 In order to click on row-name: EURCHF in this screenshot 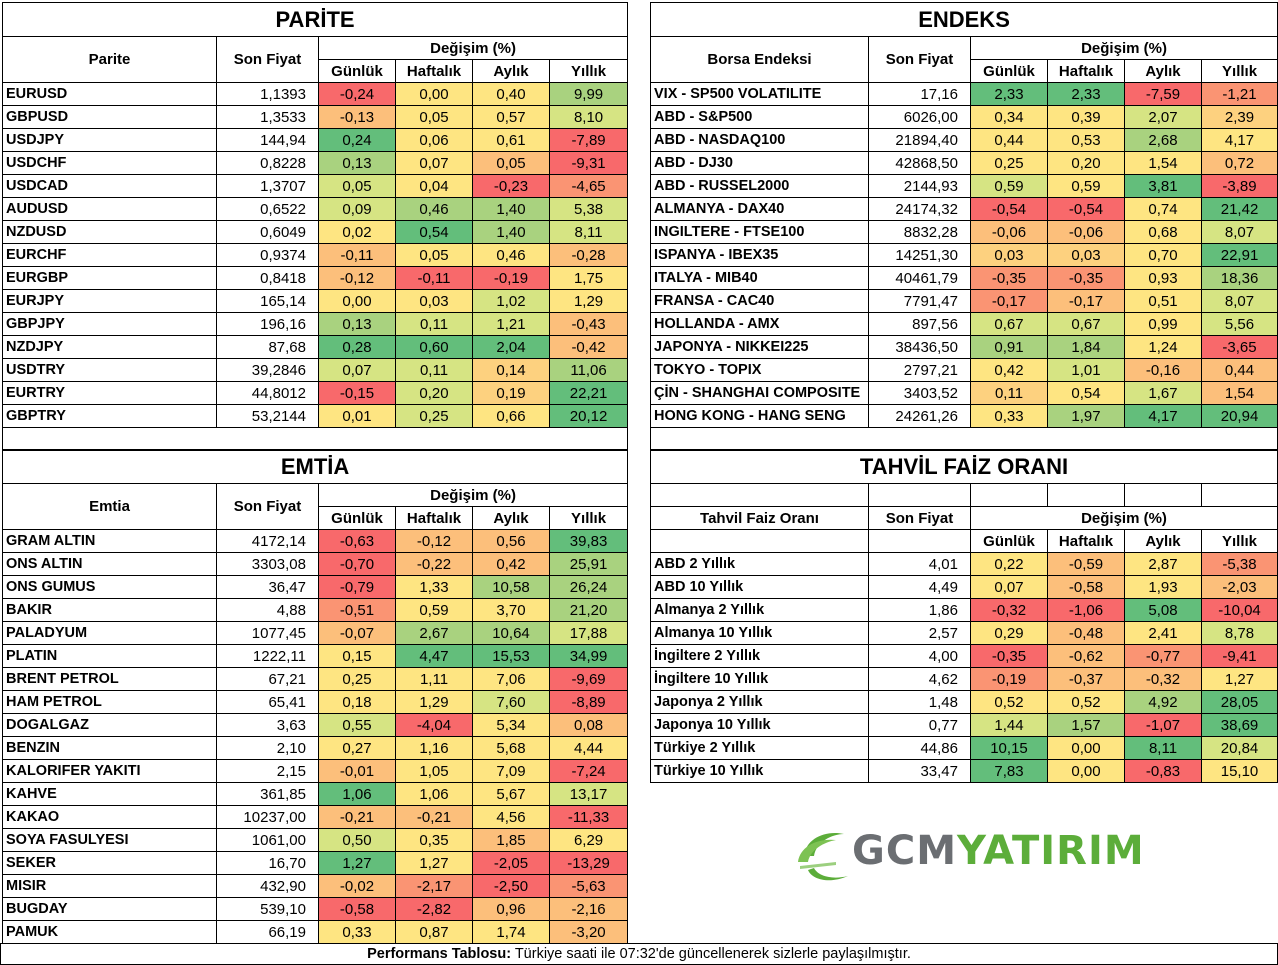, I will do `click(109, 255)`.